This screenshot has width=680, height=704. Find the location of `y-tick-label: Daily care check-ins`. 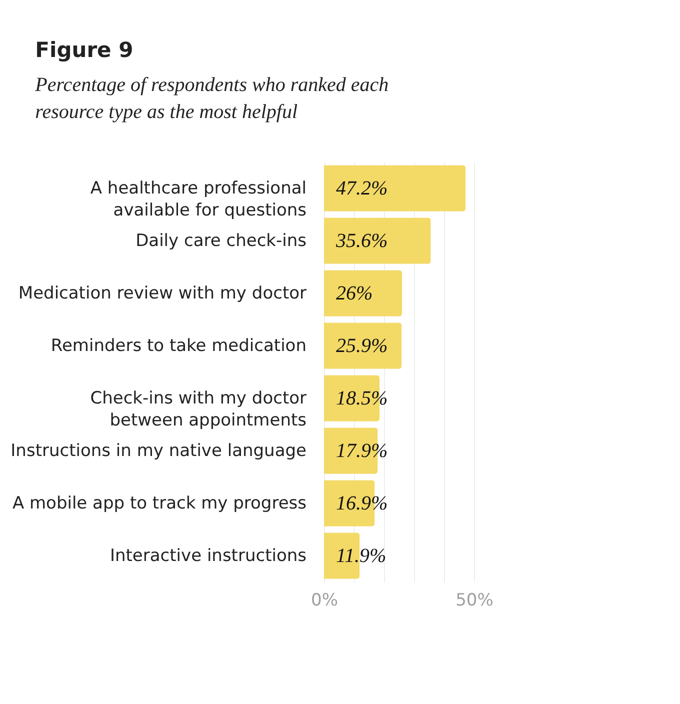

y-tick-label: Daily care check-ins is located at coordinates (221, 240).